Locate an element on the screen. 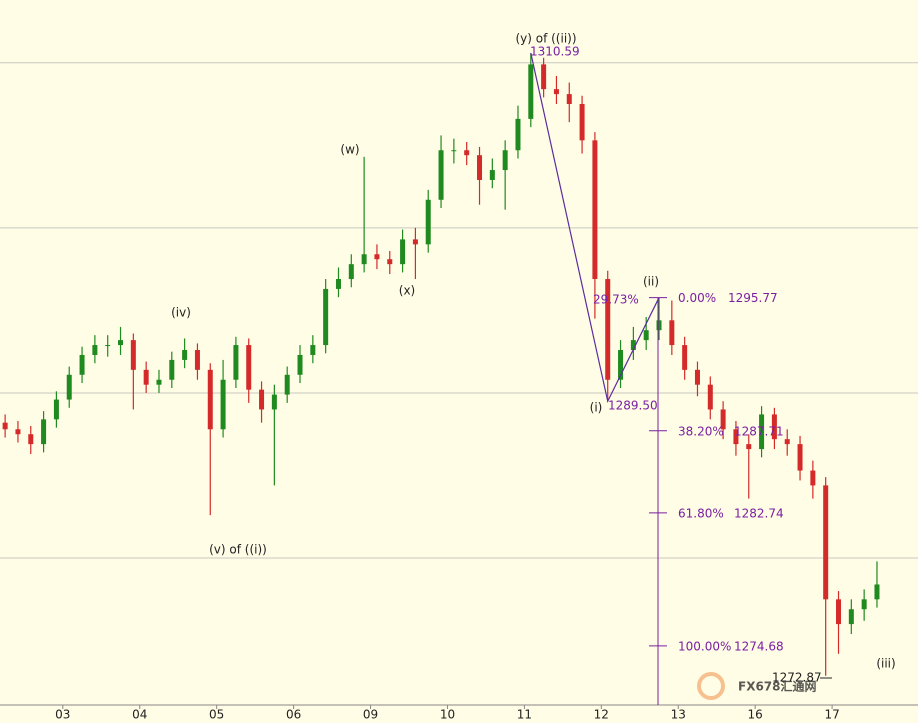  x-tick-label: 05 is located at coordinates (216, 715).